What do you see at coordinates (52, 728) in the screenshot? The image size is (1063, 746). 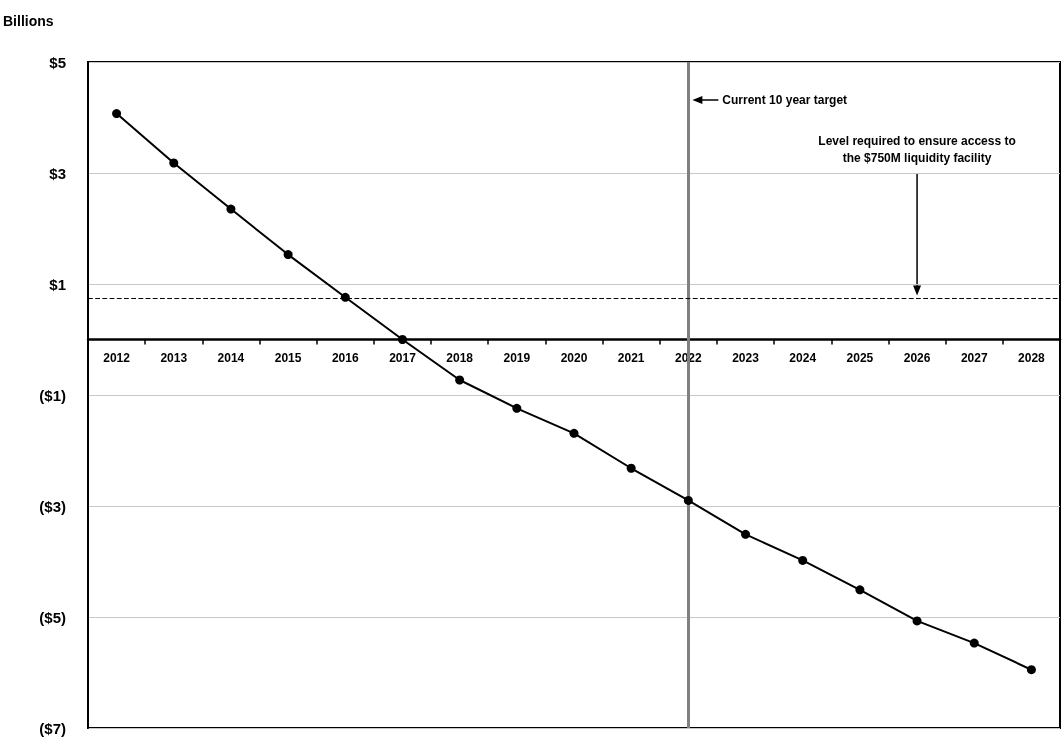 I see `y-tick-label: ($7)` at bounding box center [52, 728].